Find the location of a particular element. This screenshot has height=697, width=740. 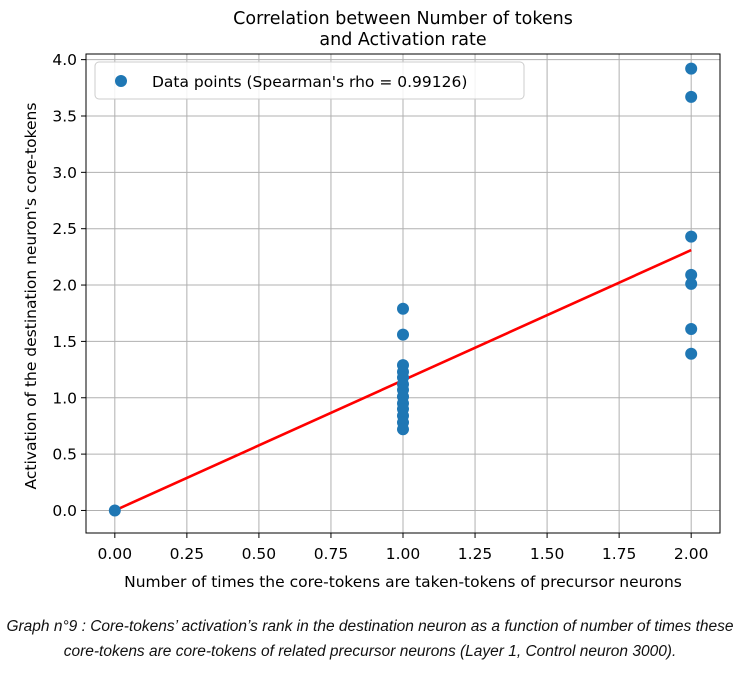

y-tick-label: 0.0 is located at coordinates (64, 511).